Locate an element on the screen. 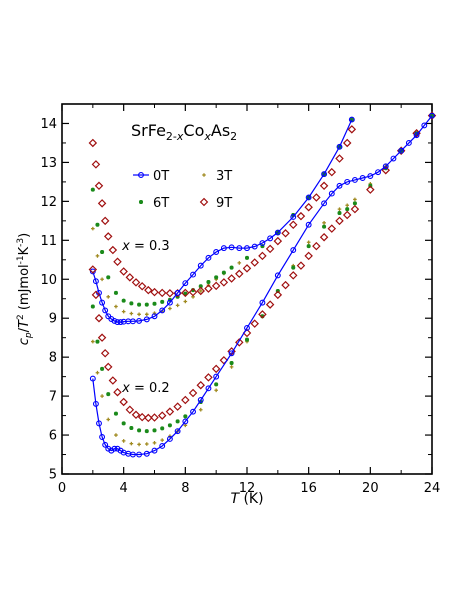  y-tick-label: 12 is located at coordinates (48, 202).